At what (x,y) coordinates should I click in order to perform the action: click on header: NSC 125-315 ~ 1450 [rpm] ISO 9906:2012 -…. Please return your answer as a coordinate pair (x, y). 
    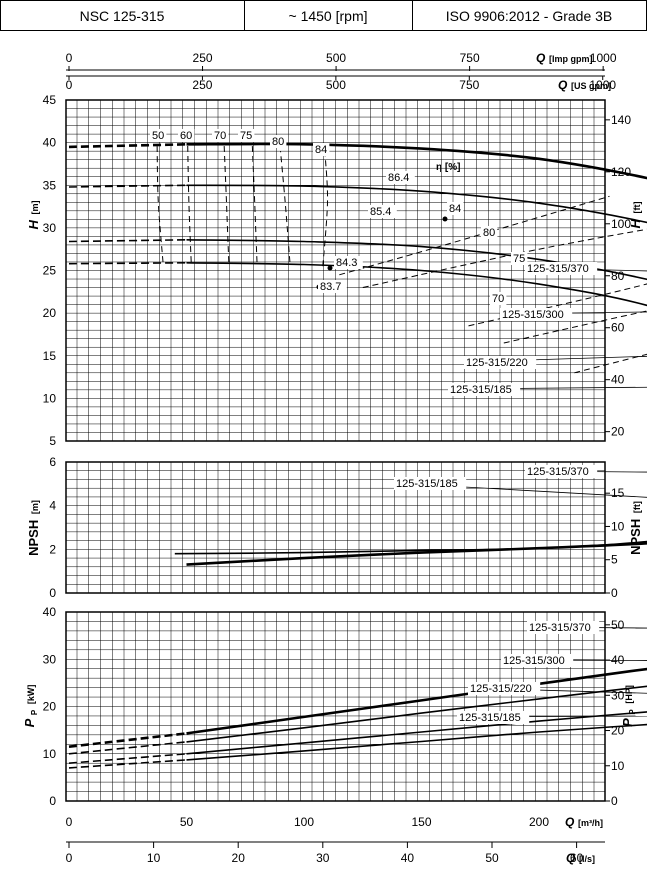
    Looking at the image, I should click on (324, 16).